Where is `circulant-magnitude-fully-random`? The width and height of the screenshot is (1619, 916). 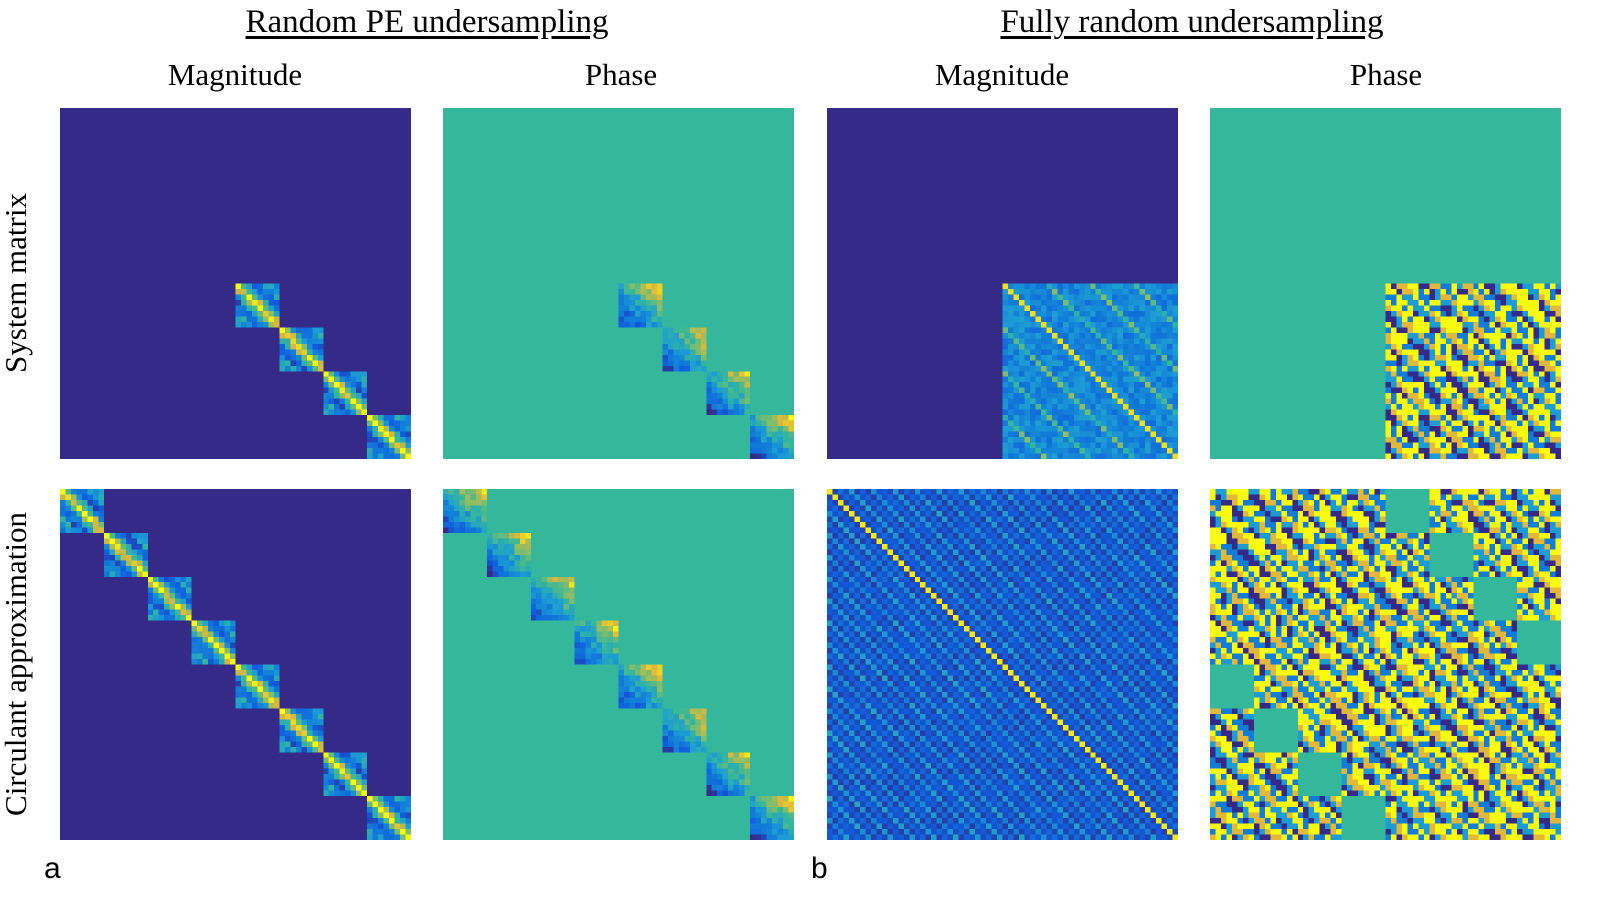 circulant-magnitude-fully-random is located at coordinates (1002, 664).